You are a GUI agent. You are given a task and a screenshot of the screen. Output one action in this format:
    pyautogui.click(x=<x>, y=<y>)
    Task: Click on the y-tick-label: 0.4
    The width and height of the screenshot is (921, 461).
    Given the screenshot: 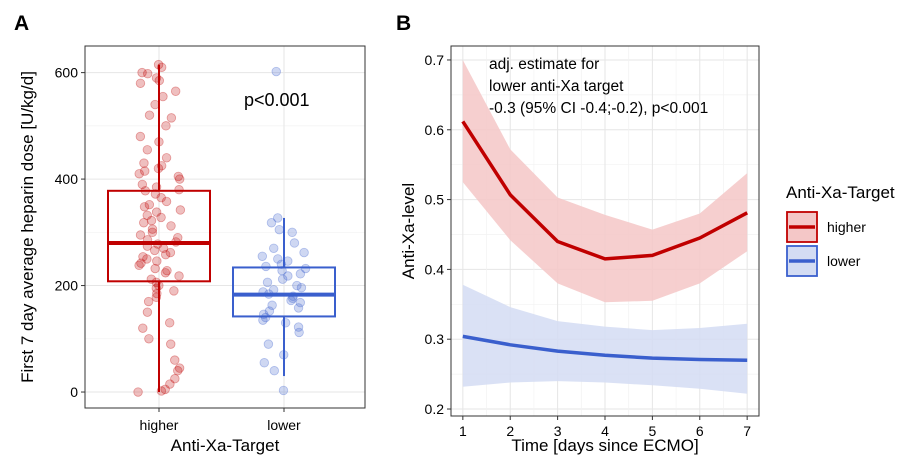 What is the action you would take?
    pyautogui.click(x=435, y=269)
    